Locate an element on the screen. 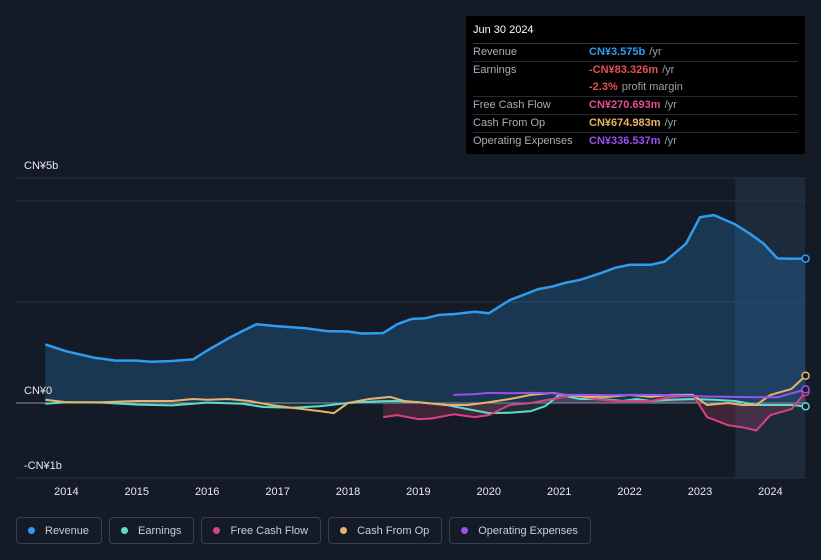 The height and width of the screenshot is (560, 821). legend-item-cash-from-op: Cash From Op is located at coordinates (385, 530).